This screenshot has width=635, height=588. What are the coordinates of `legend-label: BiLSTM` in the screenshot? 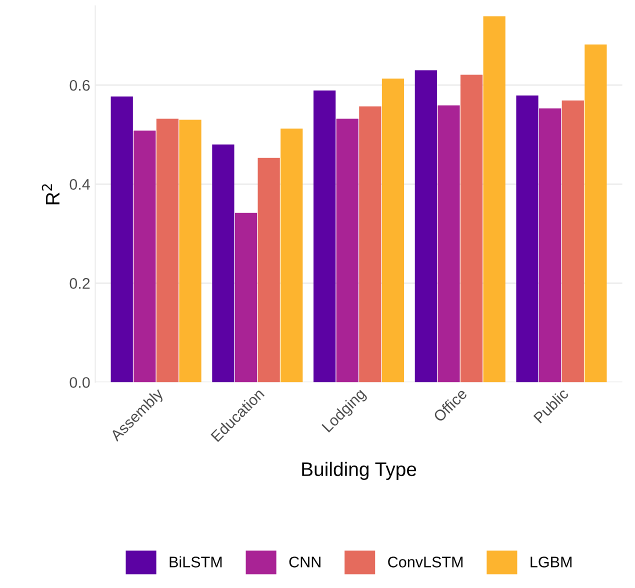 It's located at (196, 562).